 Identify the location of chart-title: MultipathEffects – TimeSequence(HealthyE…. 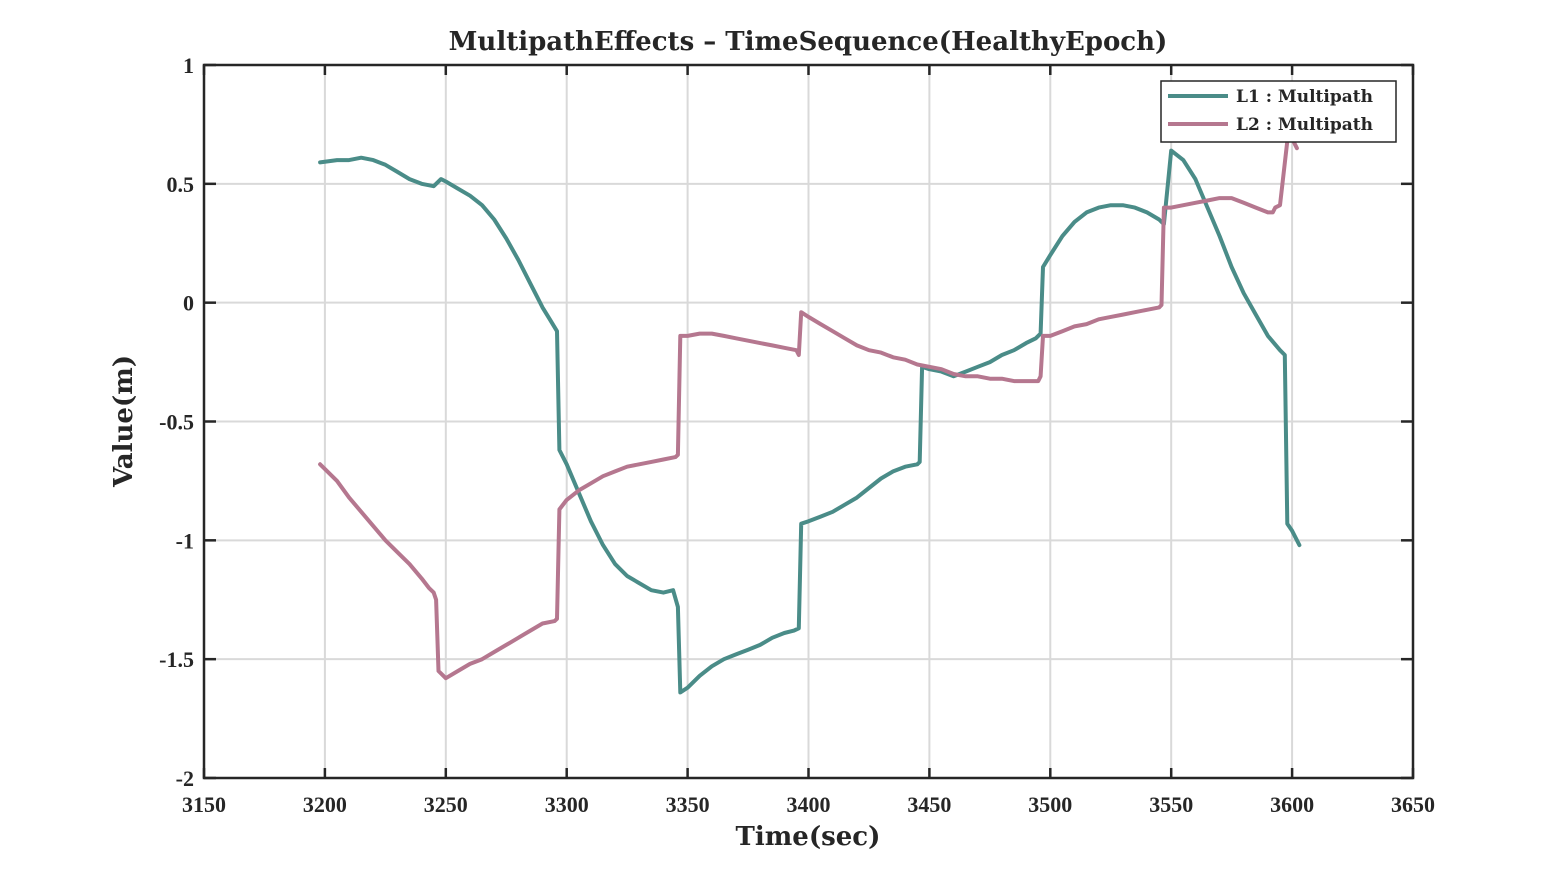
(808, 42).